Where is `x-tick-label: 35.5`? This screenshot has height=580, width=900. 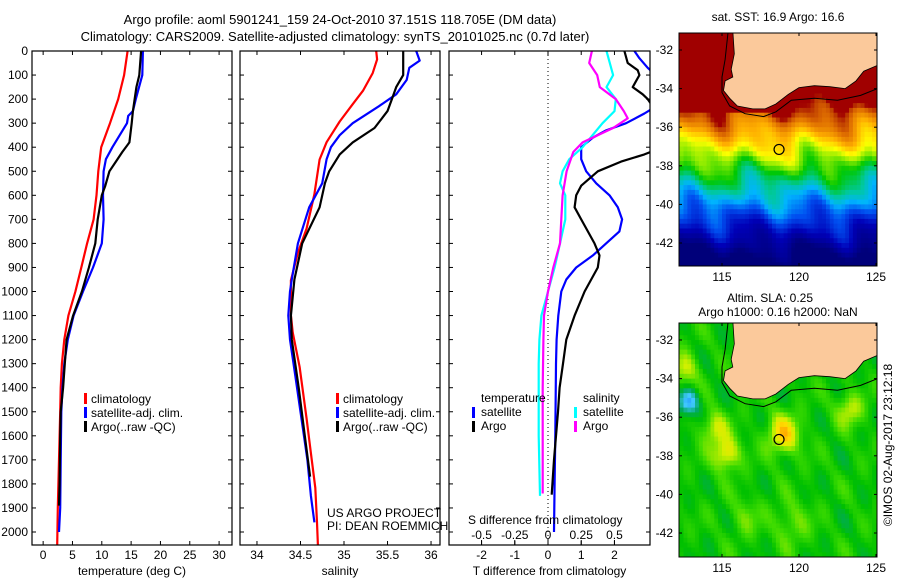 x-tick-label: 35.5 is located at coordinates (388, 555).